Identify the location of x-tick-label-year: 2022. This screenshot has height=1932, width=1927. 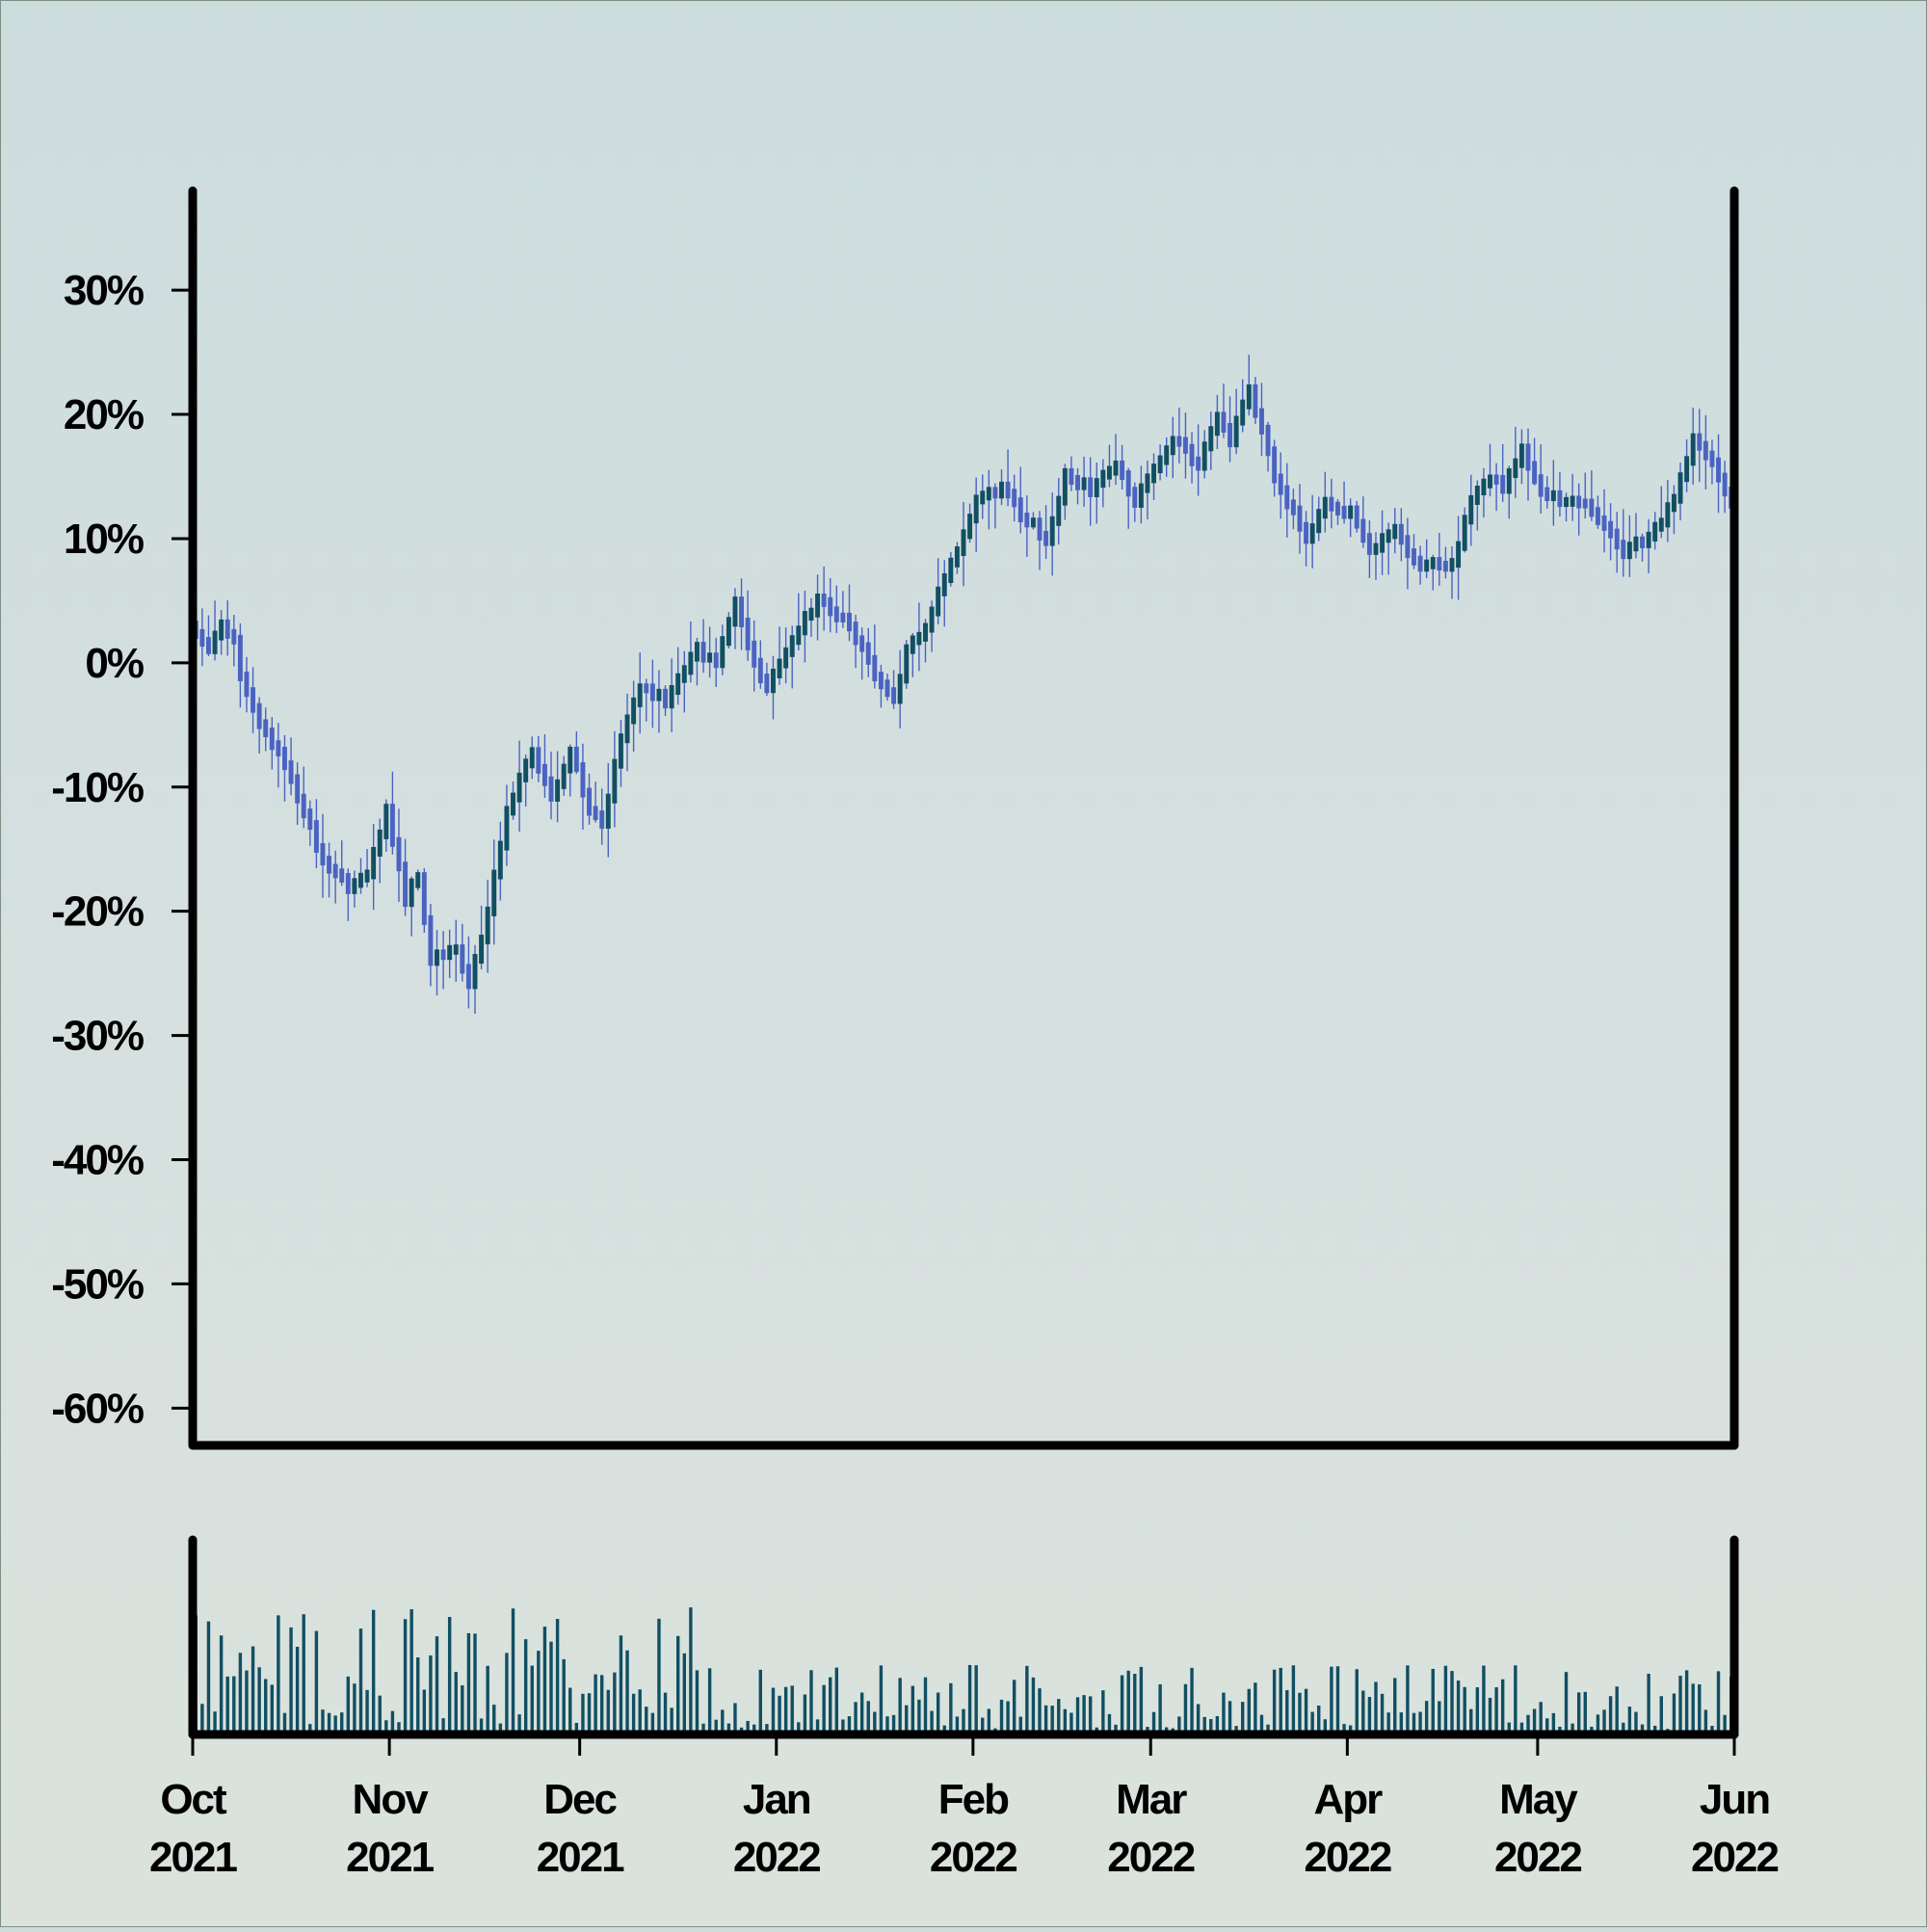
(776, 1857).